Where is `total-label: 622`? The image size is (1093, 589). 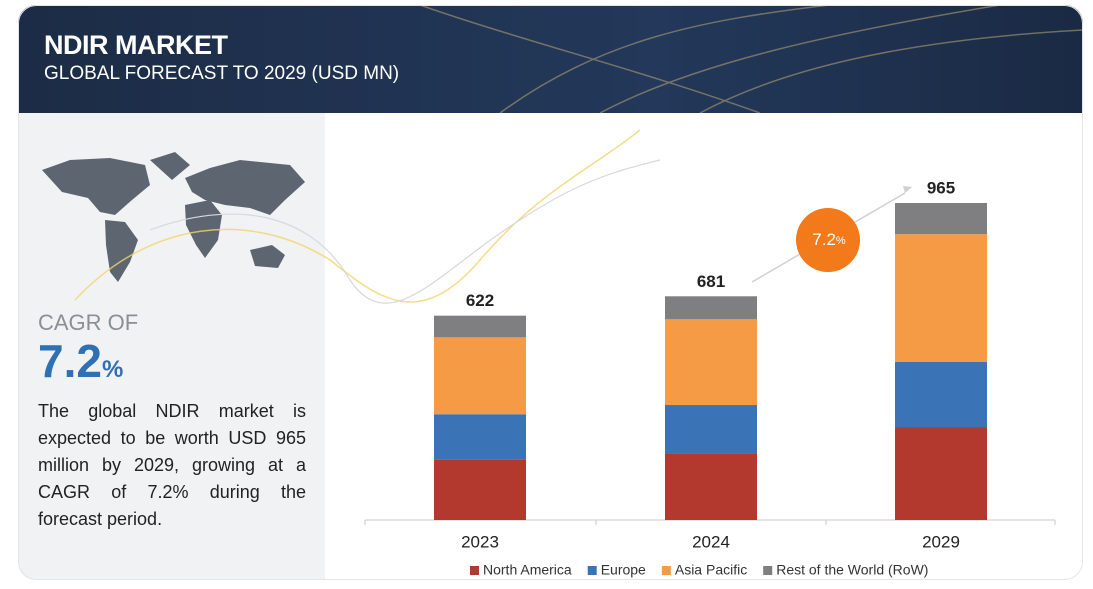
total-label: 622 is located at coordinates (480, 300).